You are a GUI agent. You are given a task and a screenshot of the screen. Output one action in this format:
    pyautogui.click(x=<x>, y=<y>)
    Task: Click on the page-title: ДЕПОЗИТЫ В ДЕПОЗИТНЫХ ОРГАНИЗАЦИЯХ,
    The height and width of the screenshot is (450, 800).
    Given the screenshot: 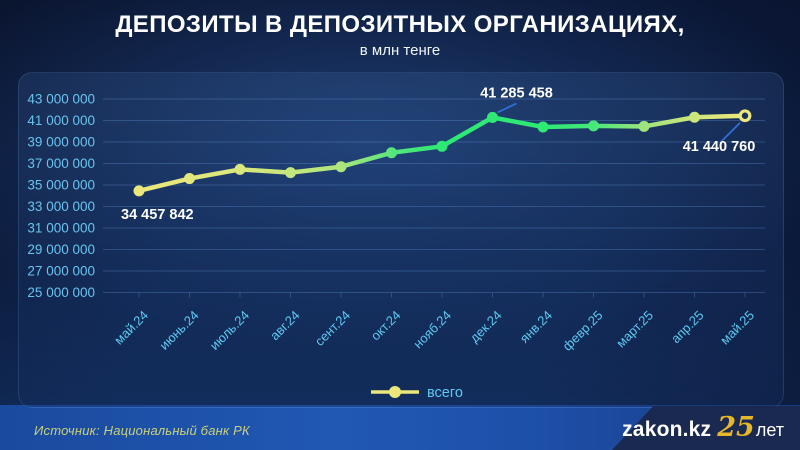 What is the action you would take?
    pyautogui.click(x=400, y=24)
    